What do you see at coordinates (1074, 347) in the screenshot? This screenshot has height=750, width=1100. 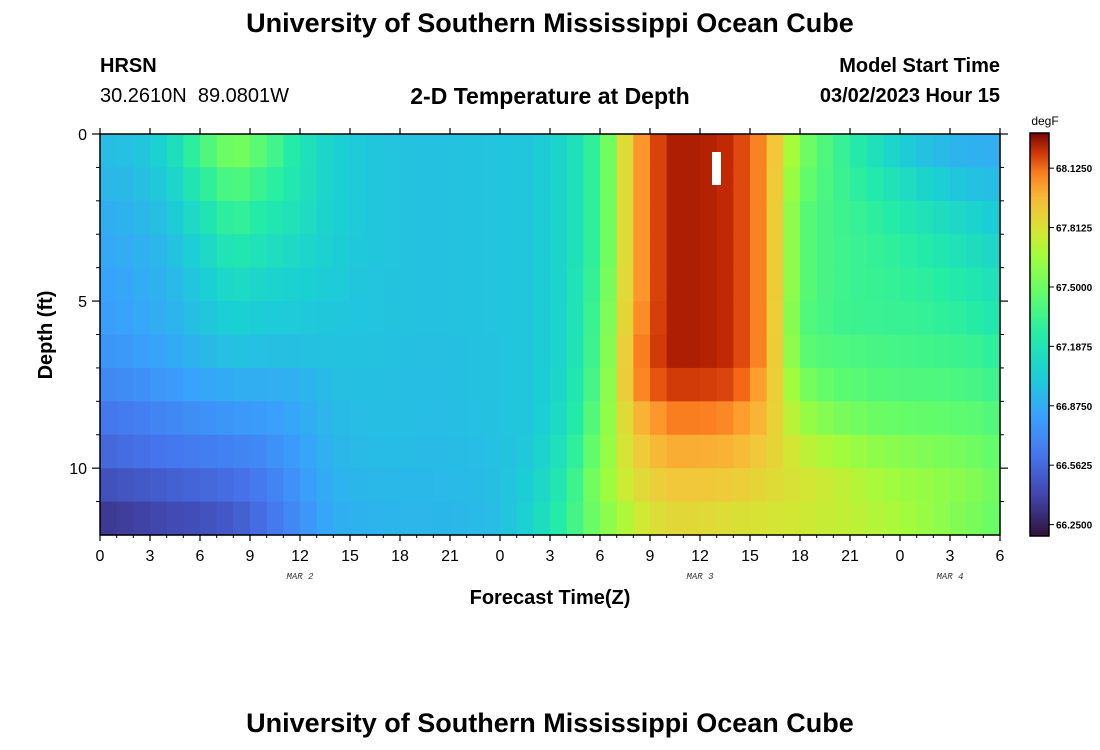 I see `colorbar-tick-label: 67.1875` at bounding box center [1074, 347].